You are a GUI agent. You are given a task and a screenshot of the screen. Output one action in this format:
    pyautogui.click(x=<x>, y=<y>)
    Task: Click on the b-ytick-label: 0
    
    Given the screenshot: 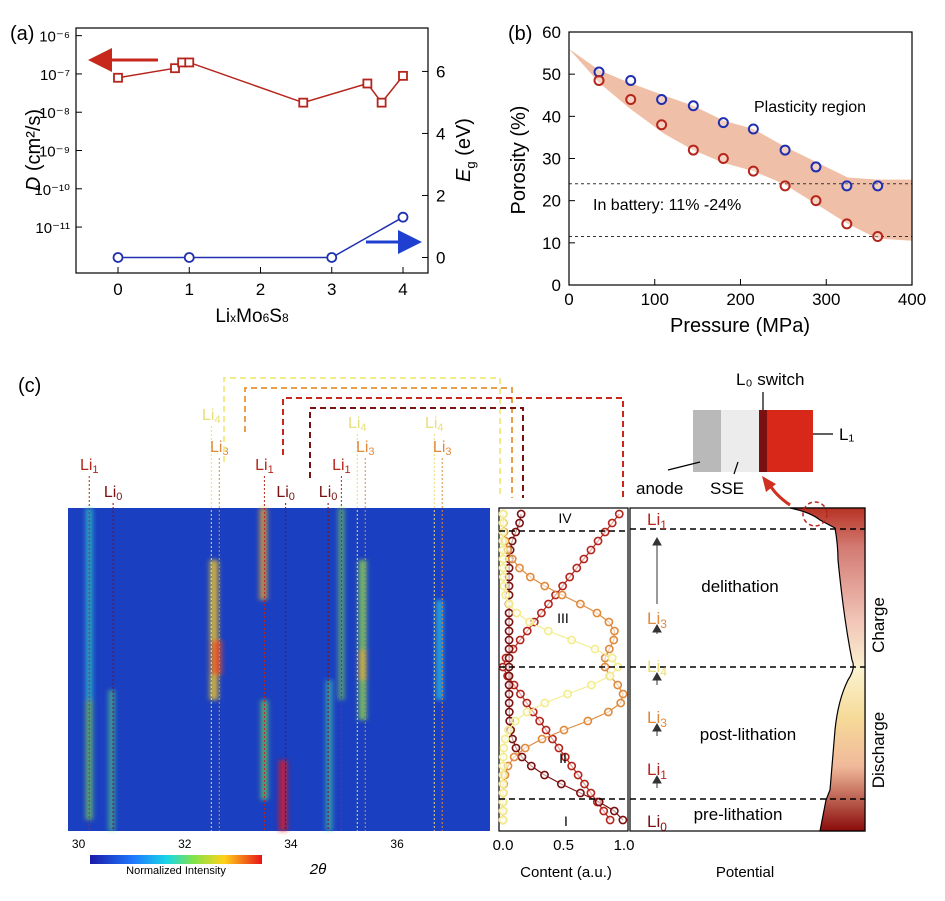 What is the action you would take?
    pyautogui.click(x=556, y=285)
    